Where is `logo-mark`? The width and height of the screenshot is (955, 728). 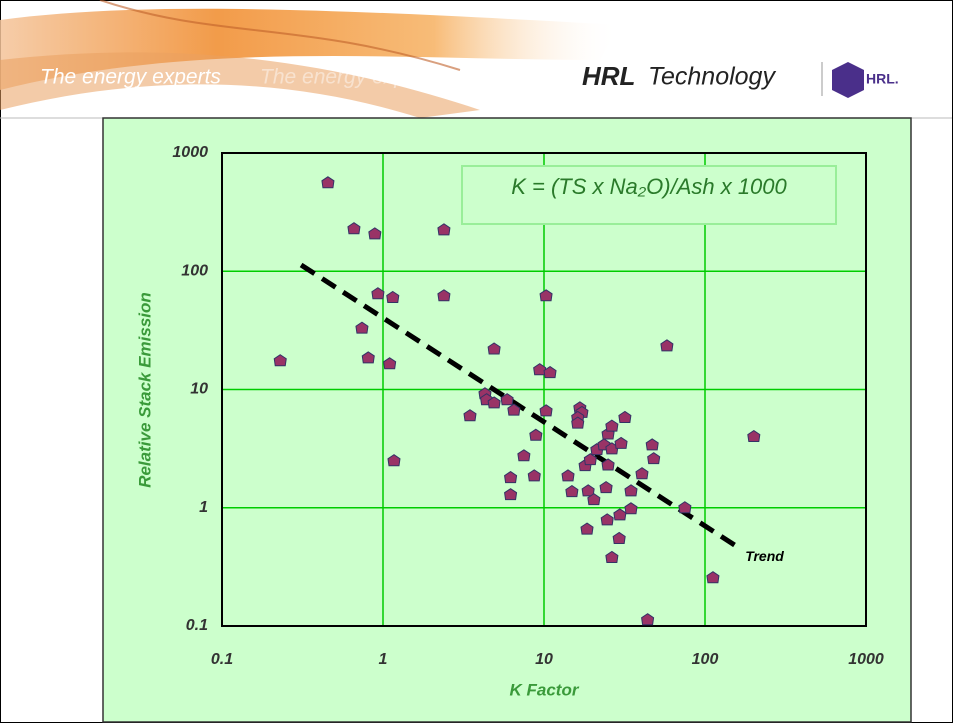 logo-mark is located at coordinates (848, 80).